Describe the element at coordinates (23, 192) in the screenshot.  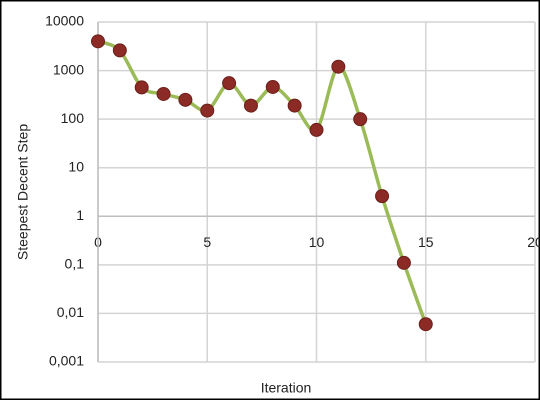
I see `y-axis-title: Steepest Decent Step` at that location.